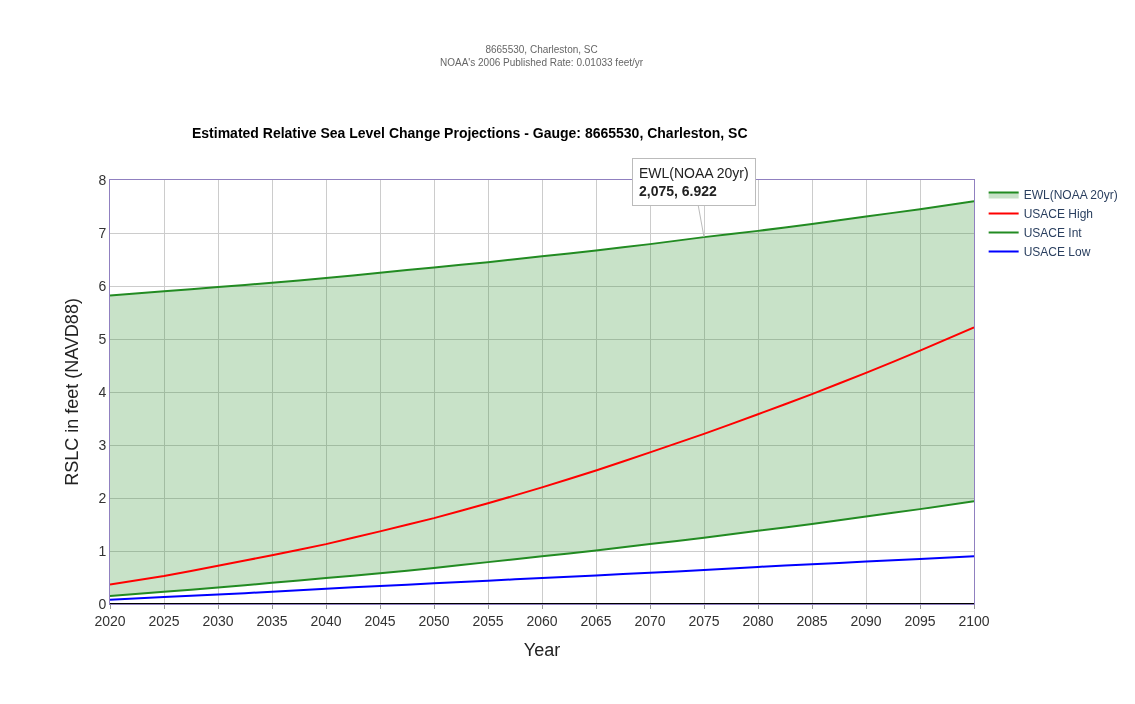  I want to click on x-tick-label: 2080, so click(758, 620).